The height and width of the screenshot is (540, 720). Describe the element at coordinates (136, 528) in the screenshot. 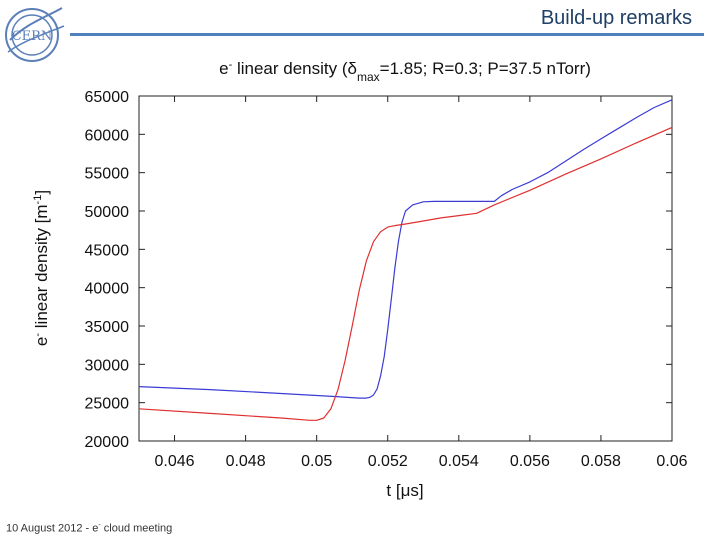

I see `footer-rest: cloud meeting` at that location.